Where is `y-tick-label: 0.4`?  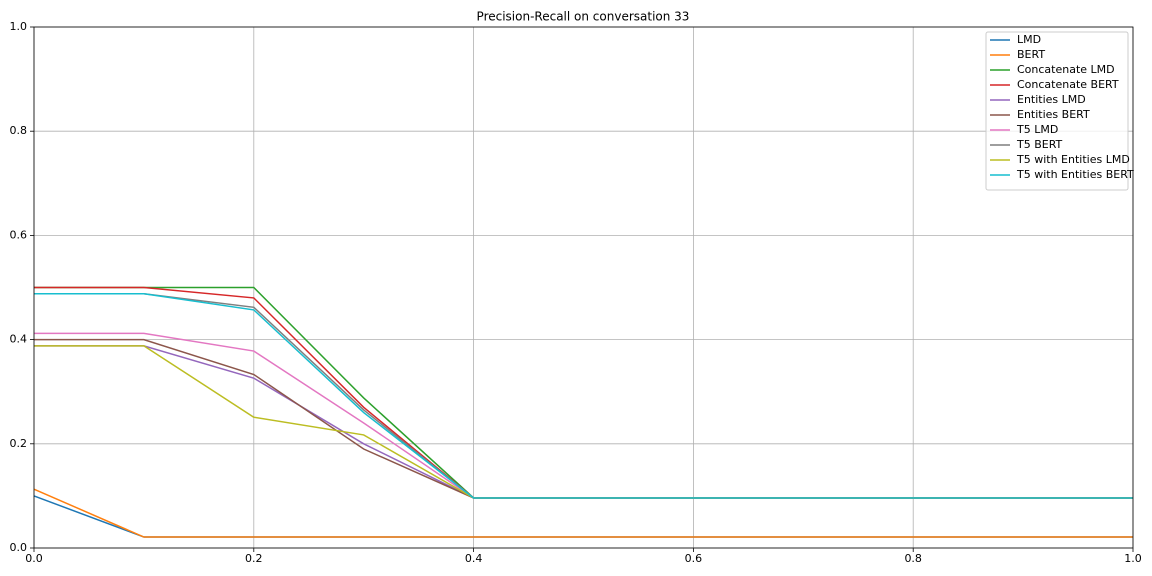 y-tick-label: 0.4 is located at coordinates (19, 339).